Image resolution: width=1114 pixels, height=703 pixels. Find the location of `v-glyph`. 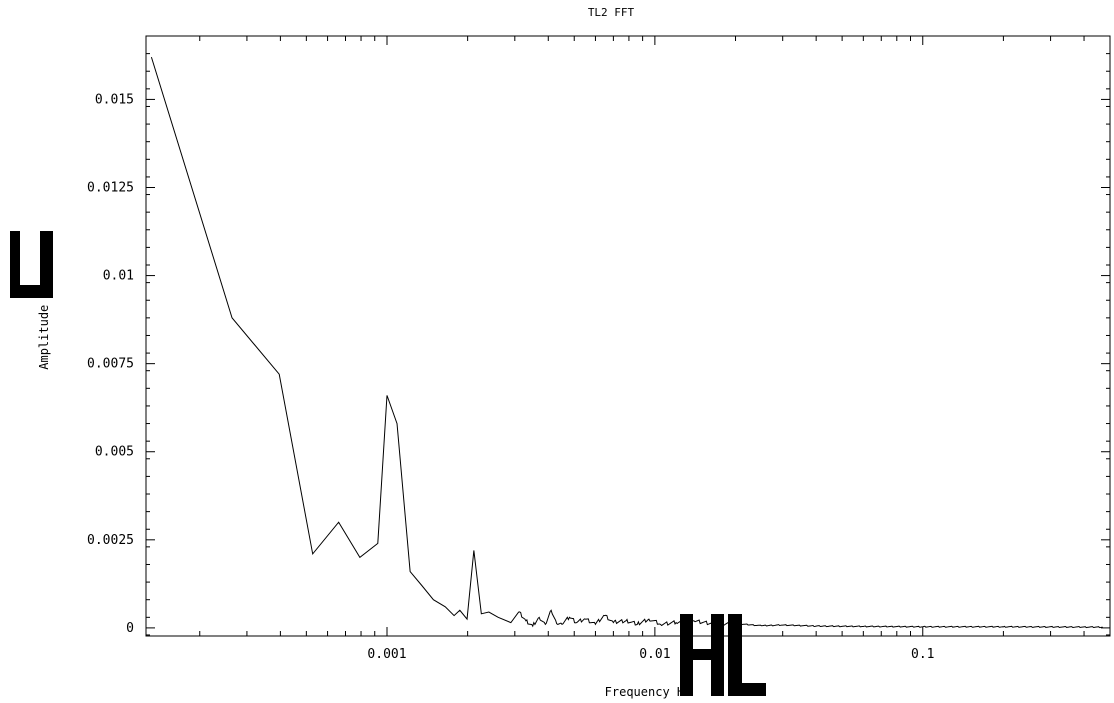

v-glyph is located at coordinates (31, 264).